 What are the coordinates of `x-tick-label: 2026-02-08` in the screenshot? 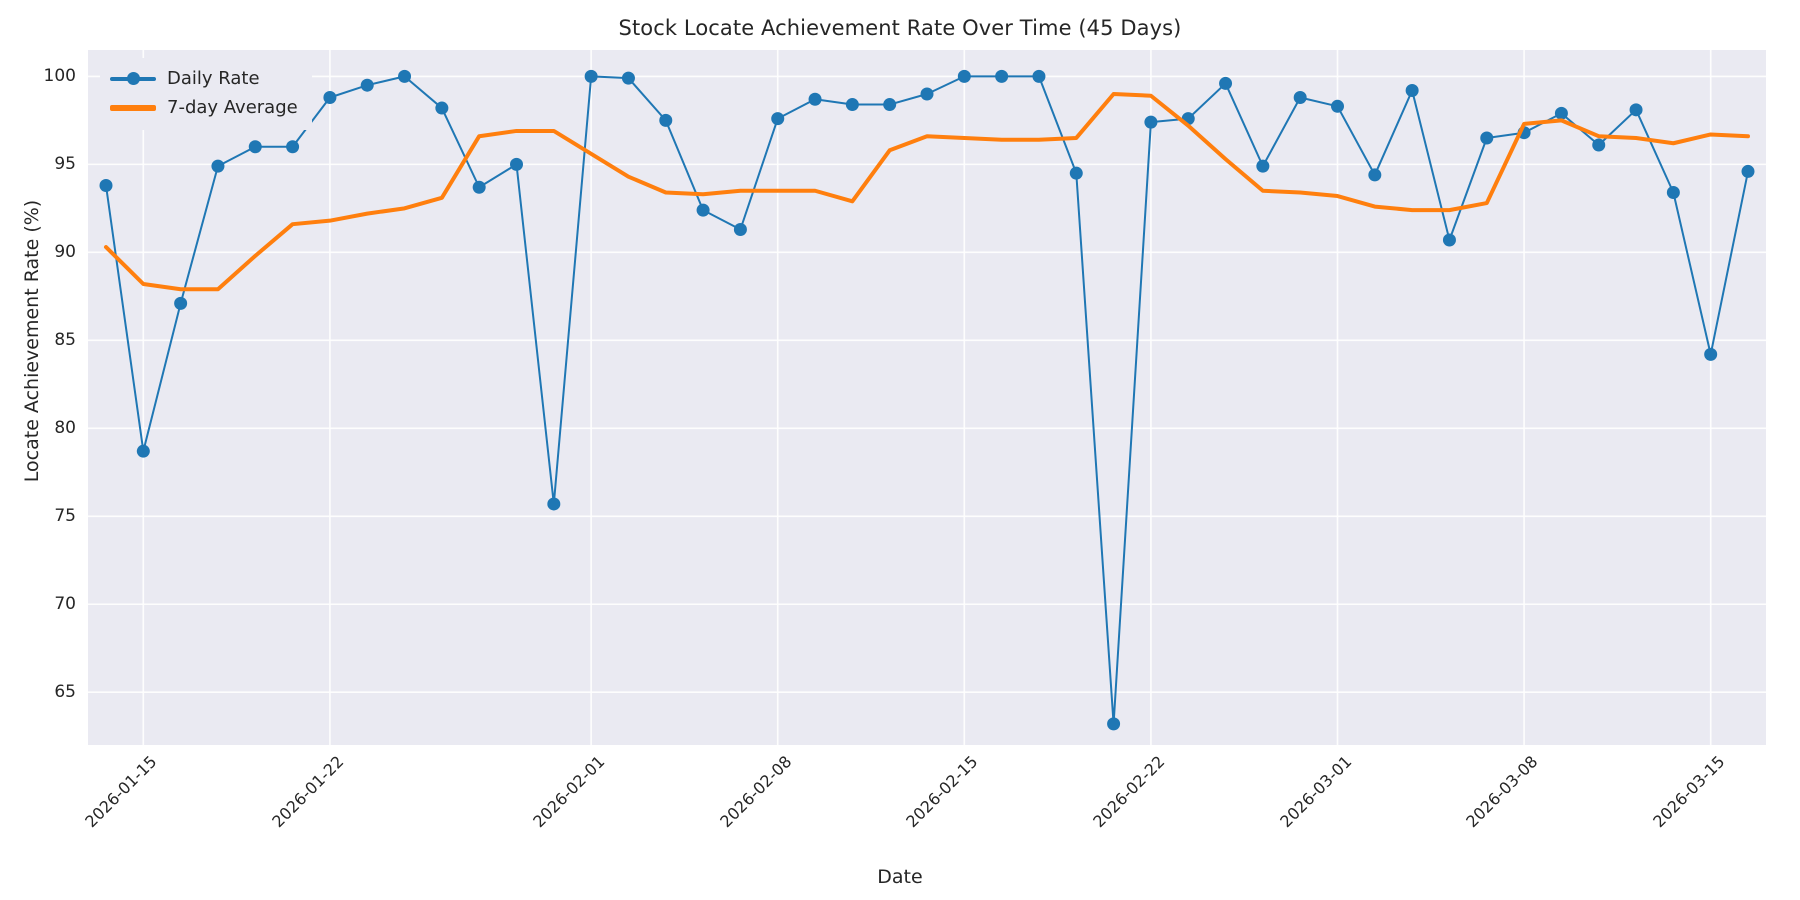 It's located at (755, 792).